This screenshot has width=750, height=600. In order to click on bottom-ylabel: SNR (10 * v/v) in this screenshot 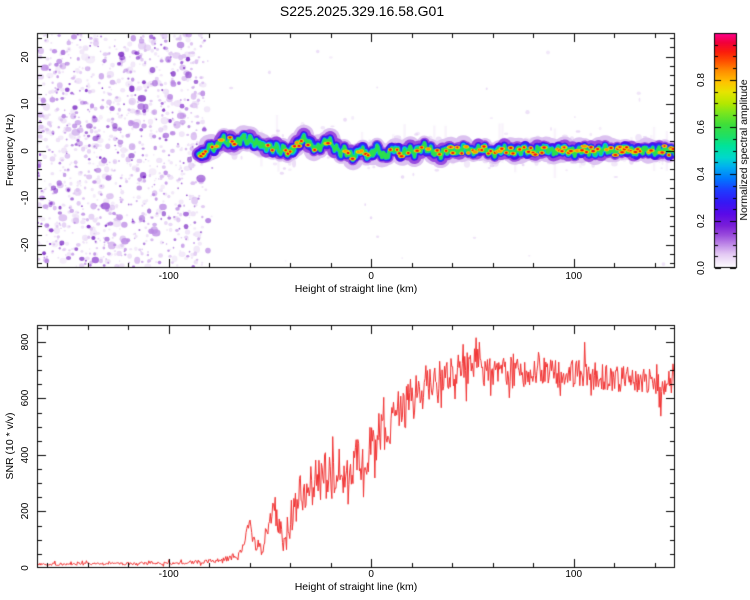, I will do `click(10, 446)`.